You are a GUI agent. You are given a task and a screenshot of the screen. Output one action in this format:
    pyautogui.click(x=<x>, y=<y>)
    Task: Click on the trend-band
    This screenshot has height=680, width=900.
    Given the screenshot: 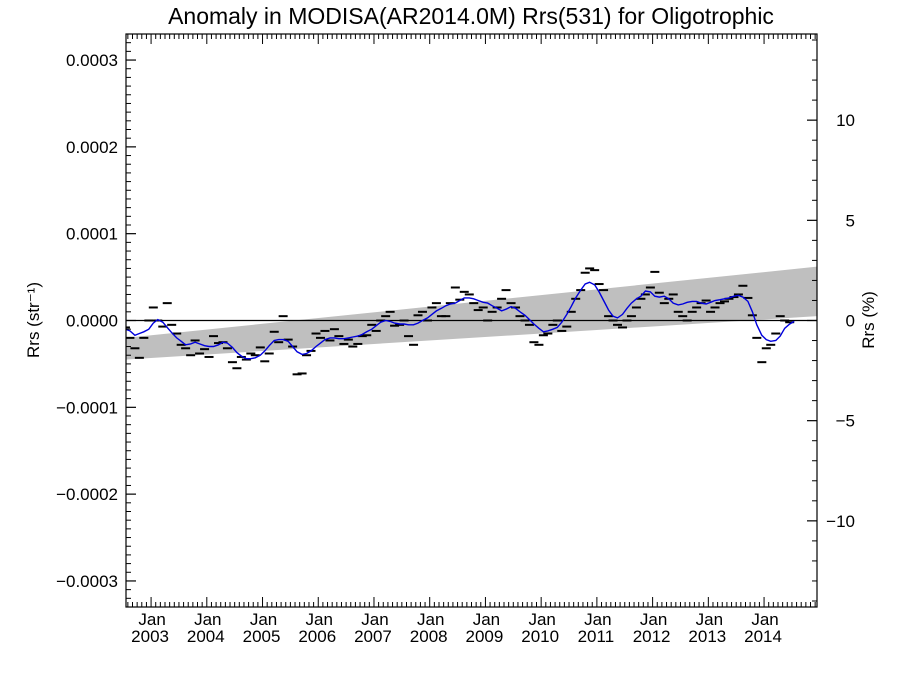 What is the action you would take?
    pyautogui.click(x=471, y=313)
    